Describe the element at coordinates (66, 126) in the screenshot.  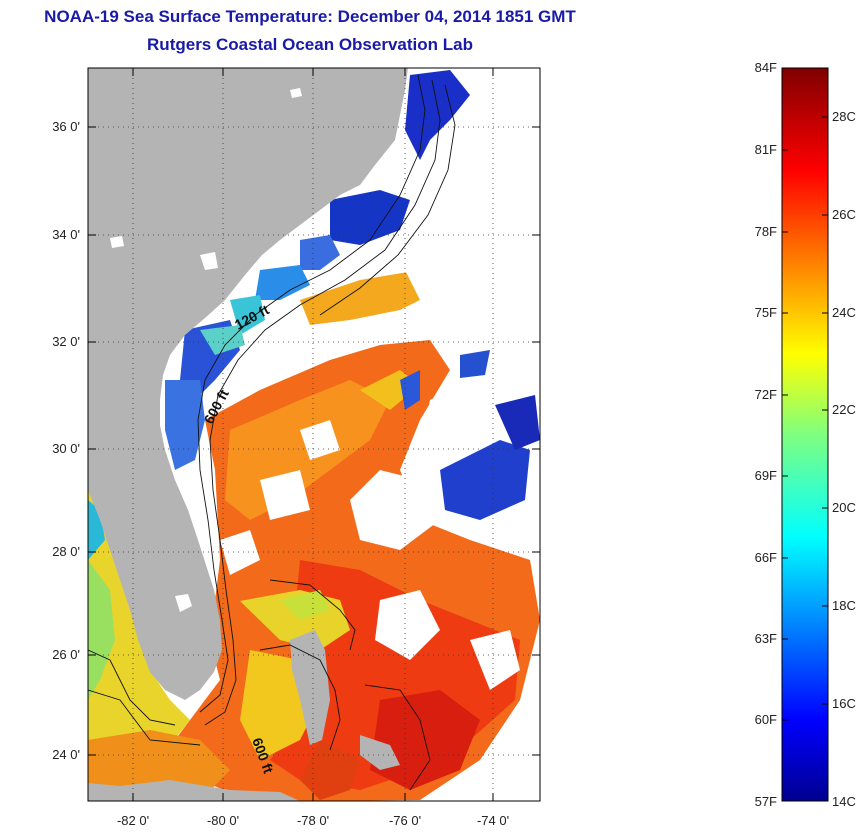
I see `lat-label: 36 0'` at that location.